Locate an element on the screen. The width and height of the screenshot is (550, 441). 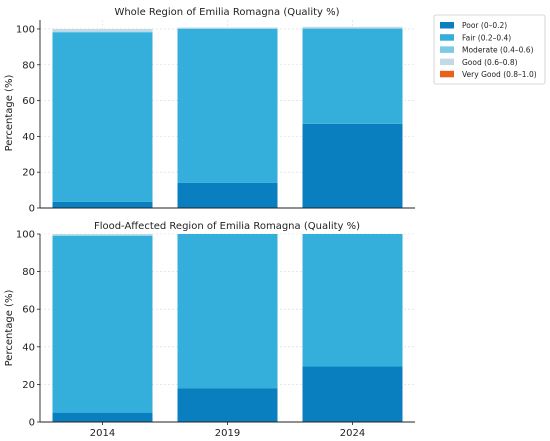
x-tick-label-2014: 2014 is located at coordinates (102, 433).